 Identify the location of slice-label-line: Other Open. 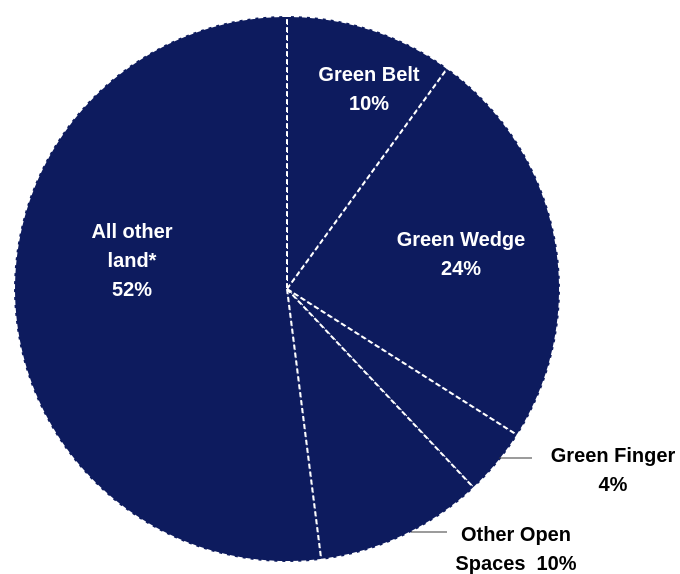
(516, 535).